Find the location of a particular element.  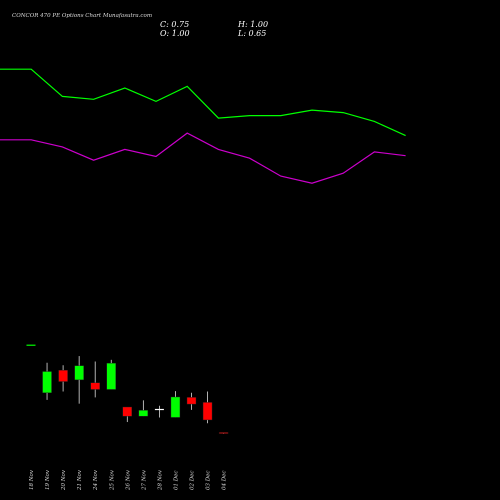

low-readout: L: 0.65 is located at coordinates (252, 33).